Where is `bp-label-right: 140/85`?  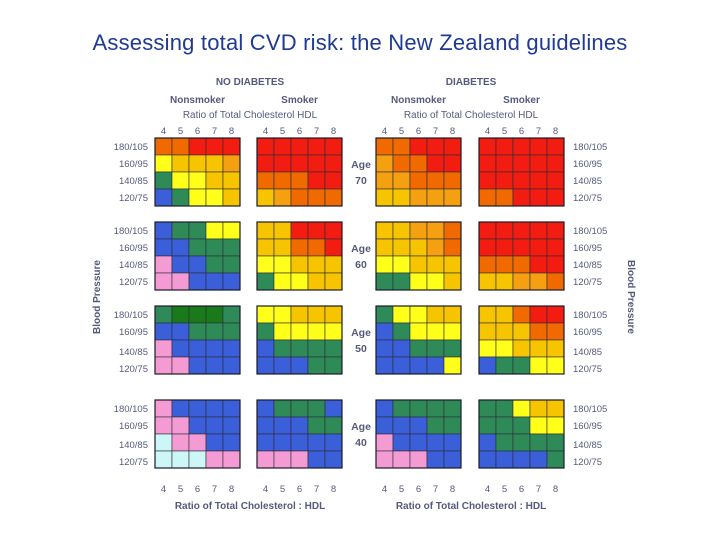
bp-label-right: 140/85 is located at coordinates (587, 352).